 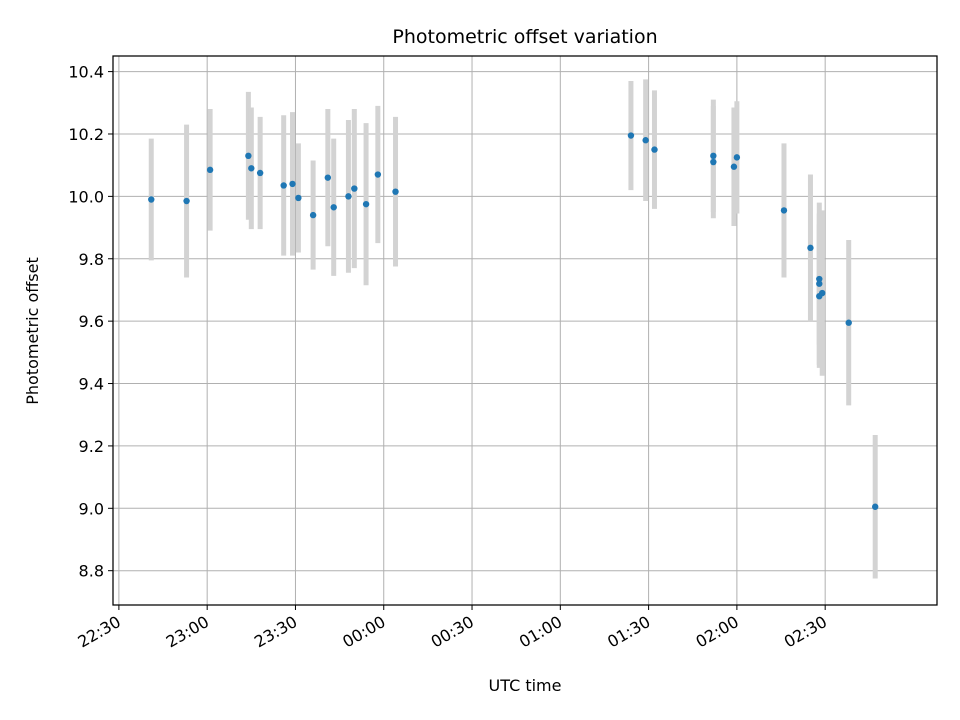 What do you see at coordinates (32, 331) in the screenshot?
I see `y-axis-label: Photometric offset` at bounding box center [32, 331].